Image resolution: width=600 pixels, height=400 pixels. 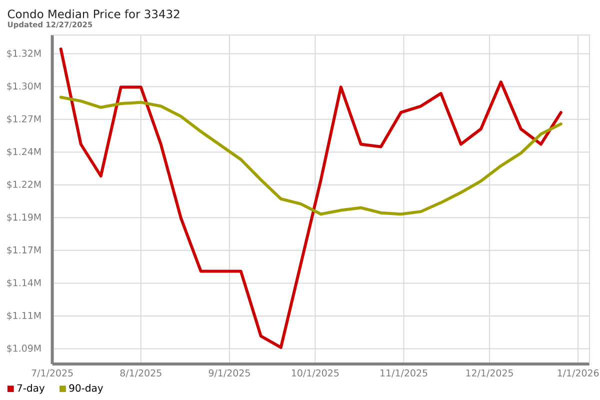 I want to click on y-tick-label: $1.14M, so click(x=24, y=283).